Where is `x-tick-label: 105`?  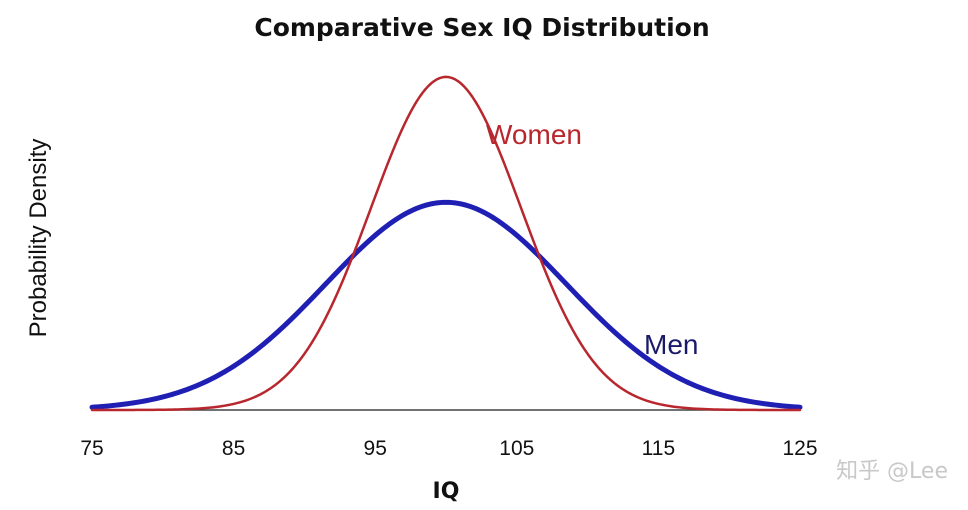 x-tick-label: 105 is located at coordinates (516, 448).